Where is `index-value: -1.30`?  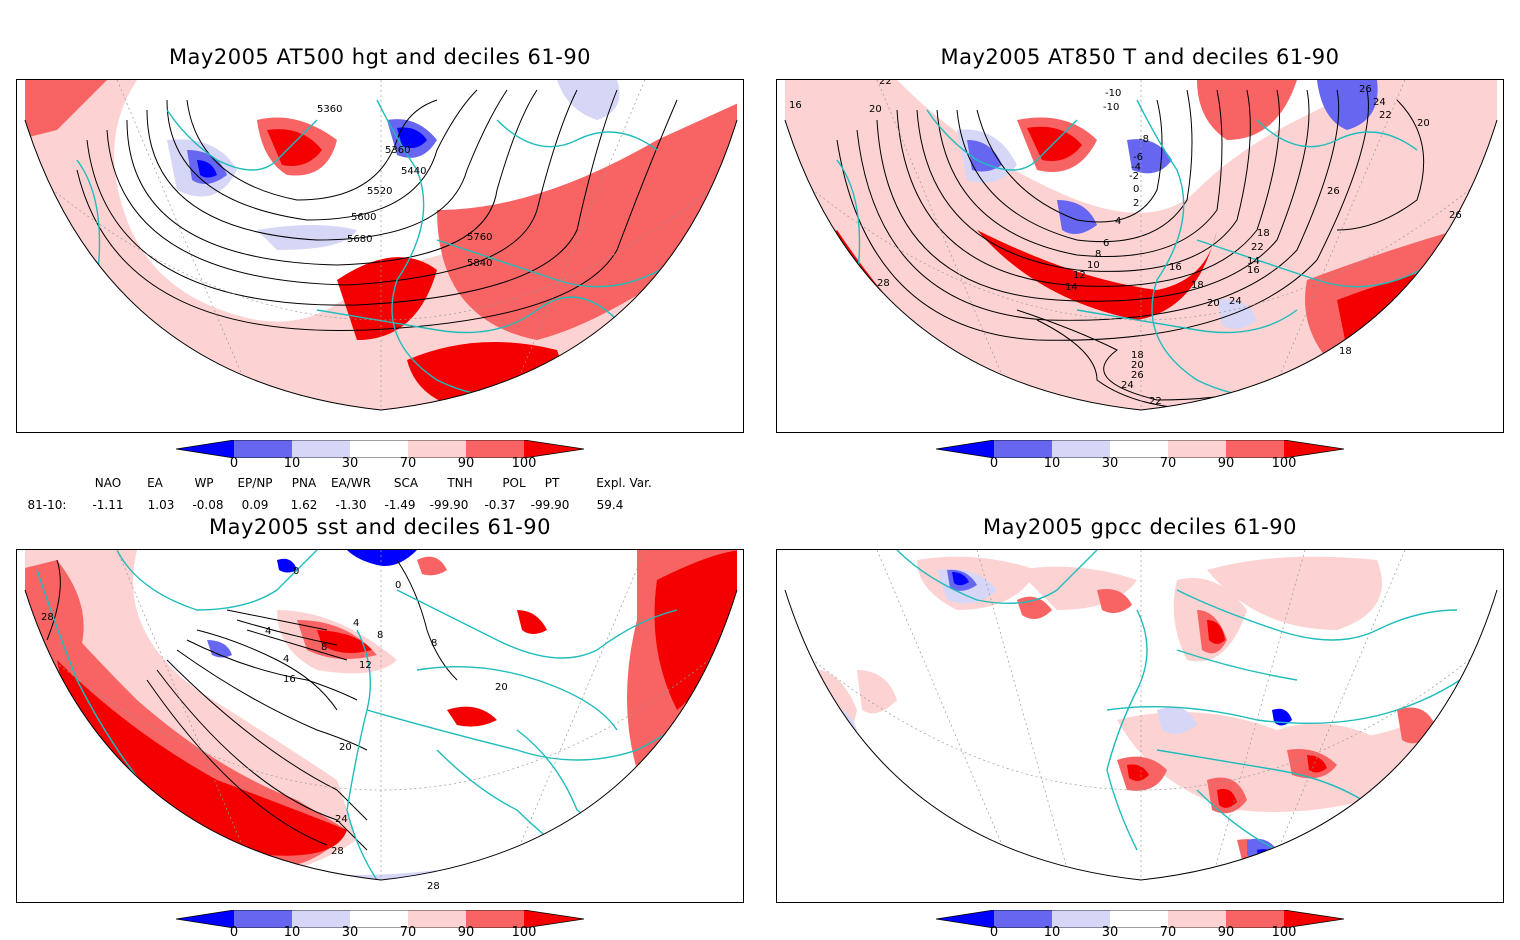 index-value: -1.30 is located at coordinates (351, 505).